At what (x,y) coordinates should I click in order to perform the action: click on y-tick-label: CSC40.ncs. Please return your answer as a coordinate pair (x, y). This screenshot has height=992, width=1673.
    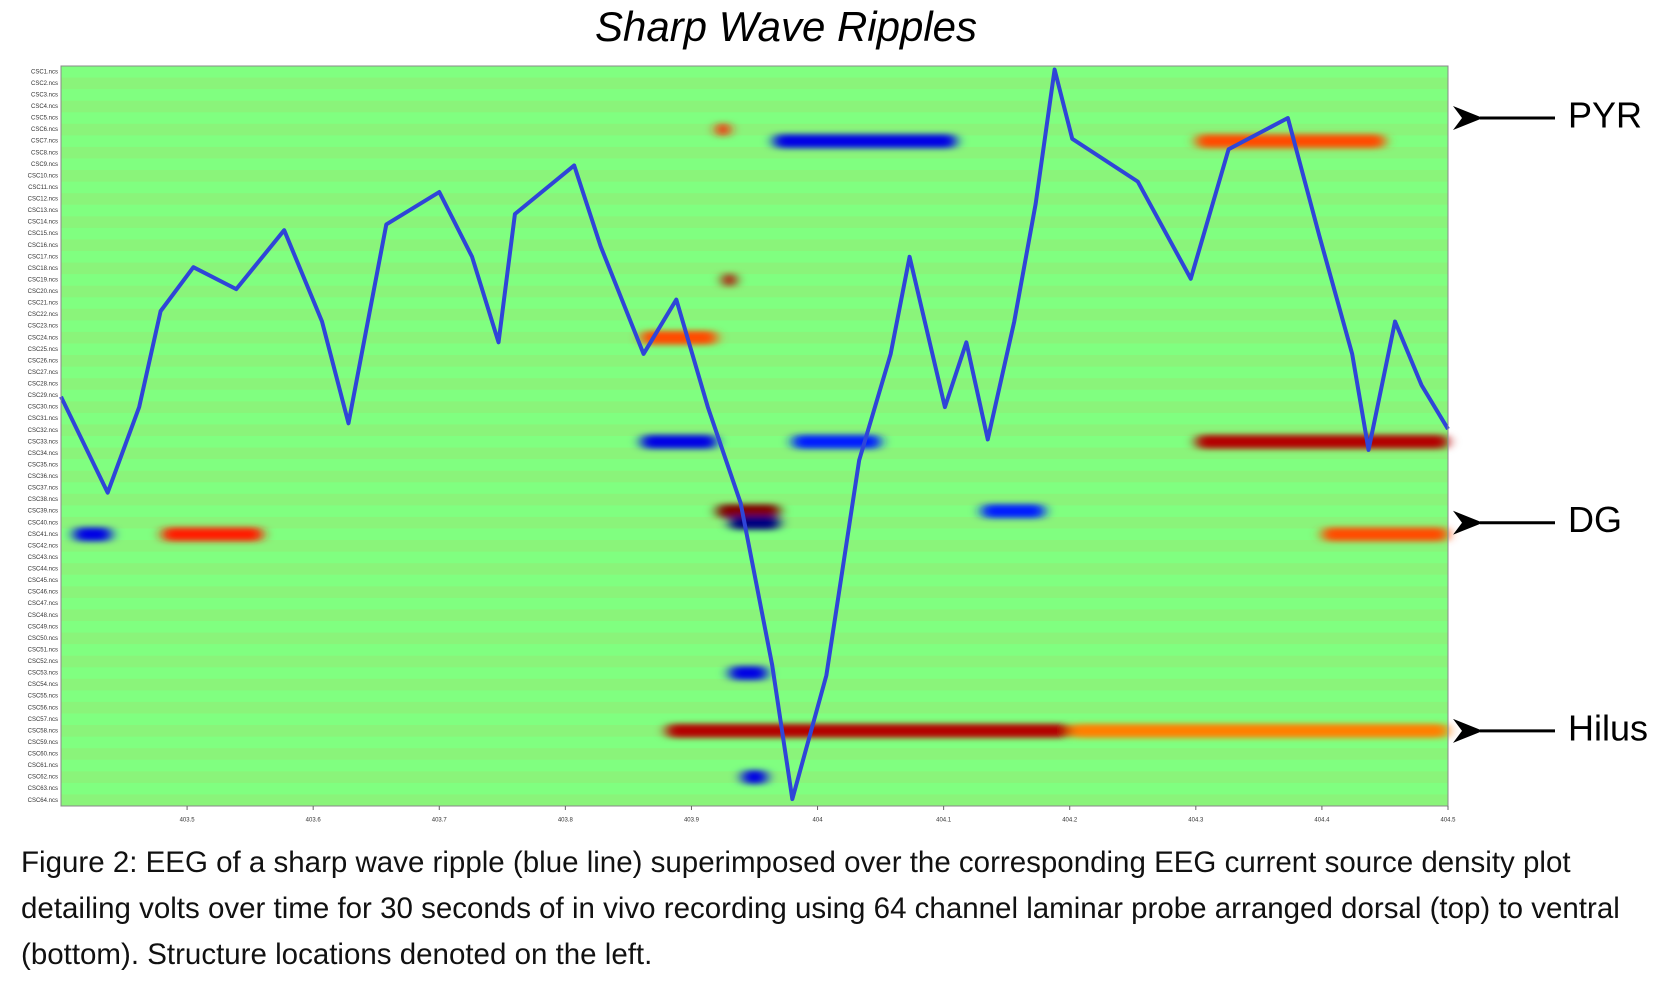
    Looking at the image, I should click on (43, 523).